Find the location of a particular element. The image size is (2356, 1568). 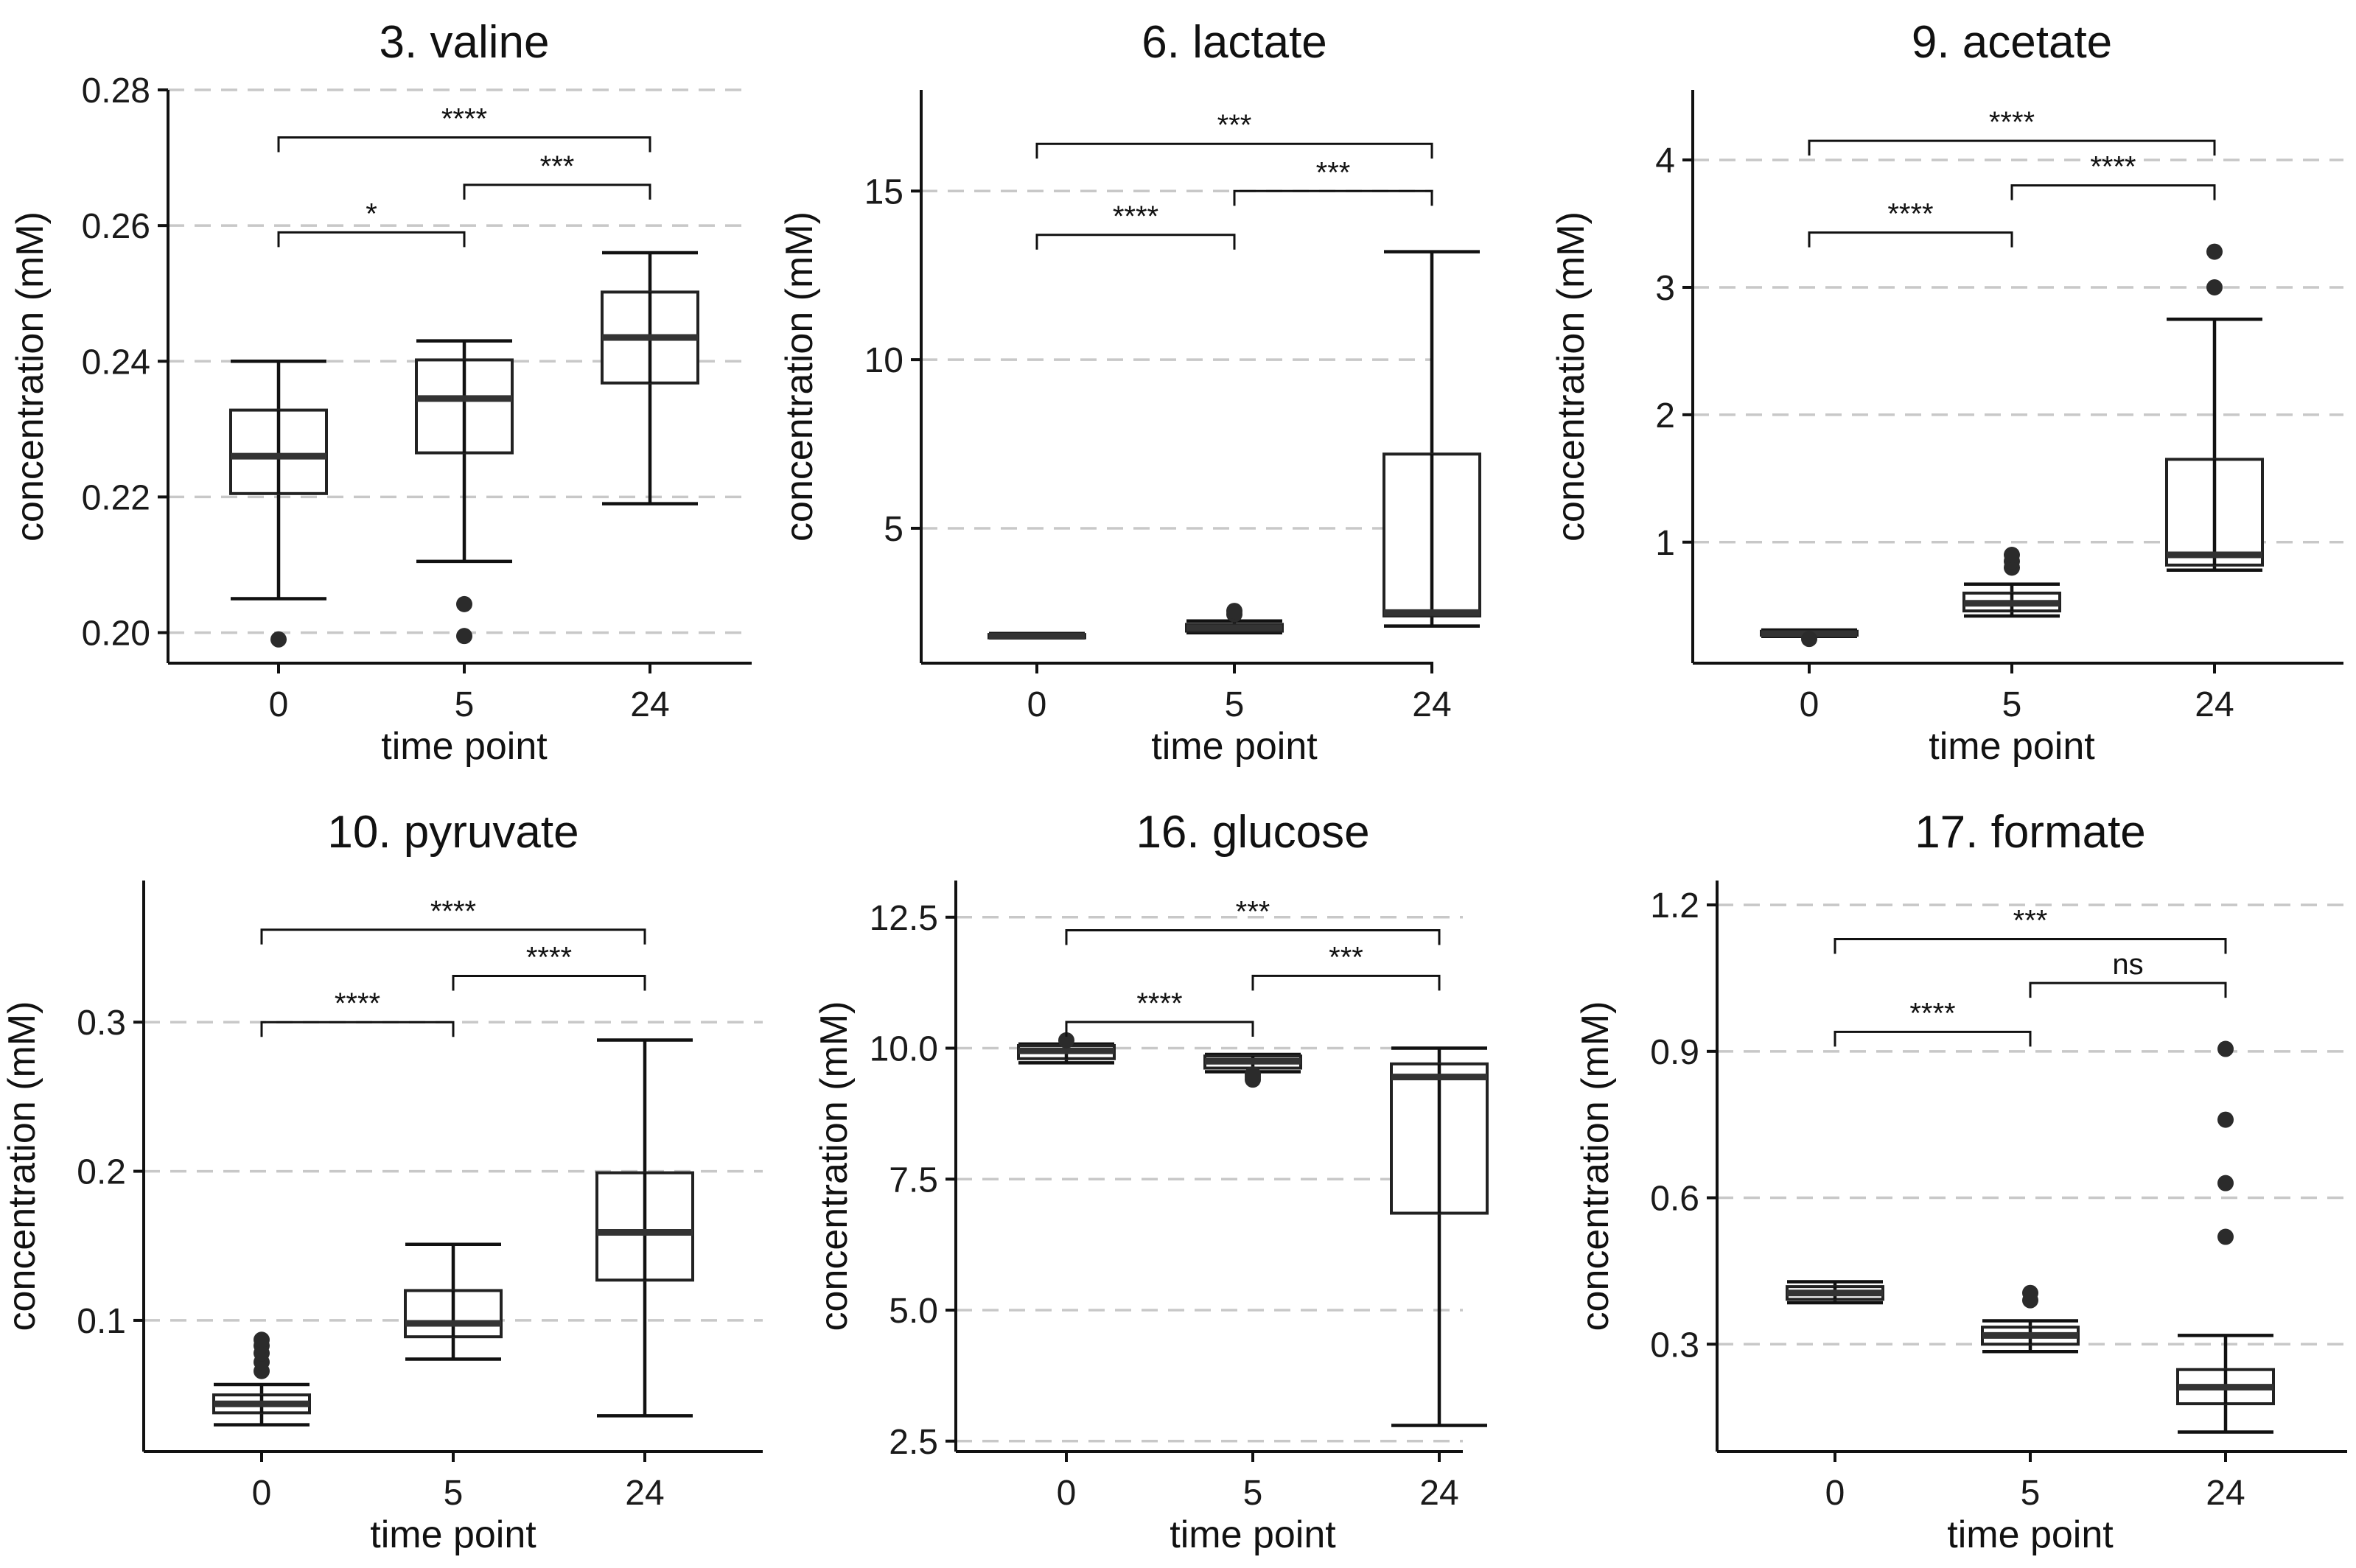

y-tick-label: 0.22 is located at coordinates (116, 497).